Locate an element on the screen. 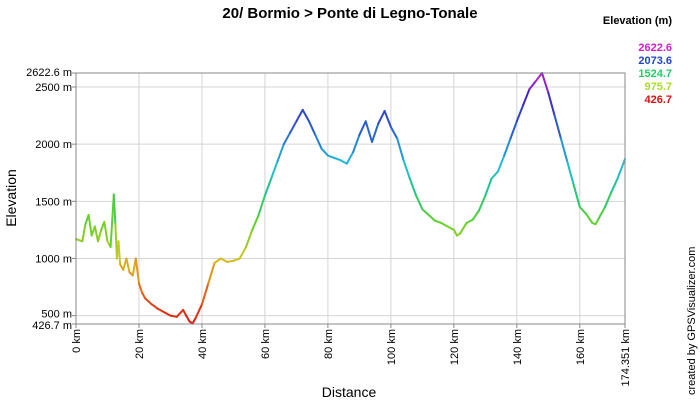  y-tick-label: 500 m is located at coordinates (56, 315).